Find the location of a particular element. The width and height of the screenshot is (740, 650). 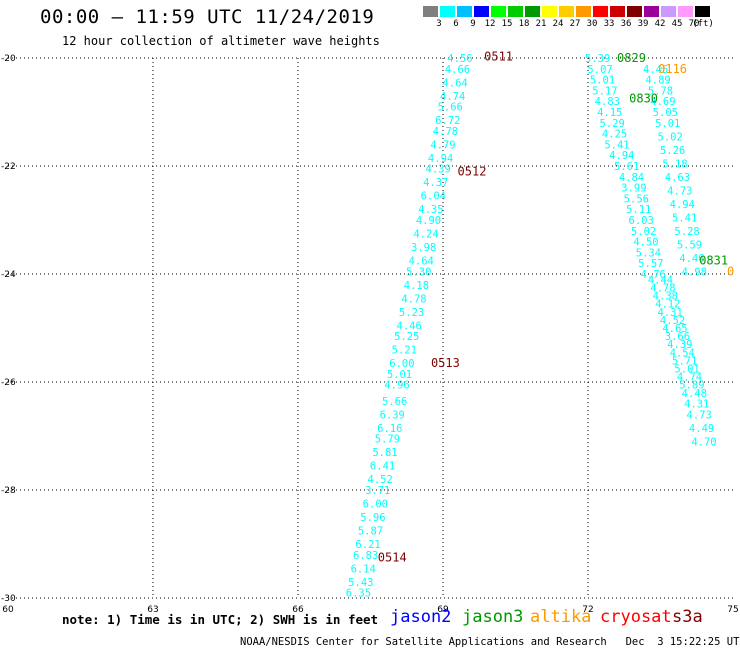

pass-time-label: 0512 is located at coordinates (472, 171).